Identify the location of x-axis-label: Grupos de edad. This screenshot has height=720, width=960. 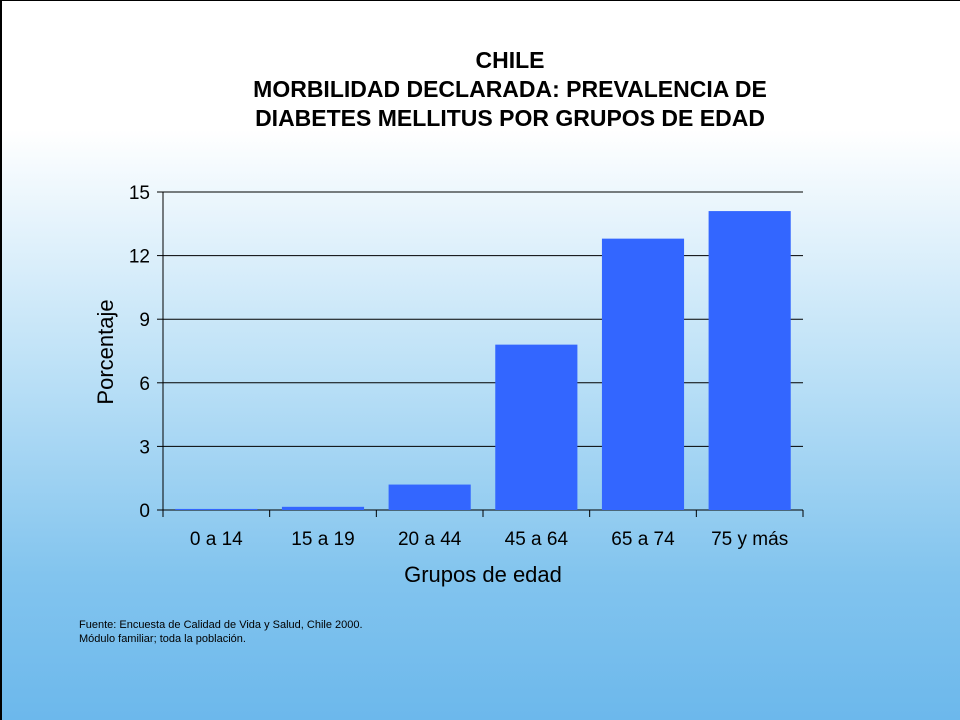
(483, 574).